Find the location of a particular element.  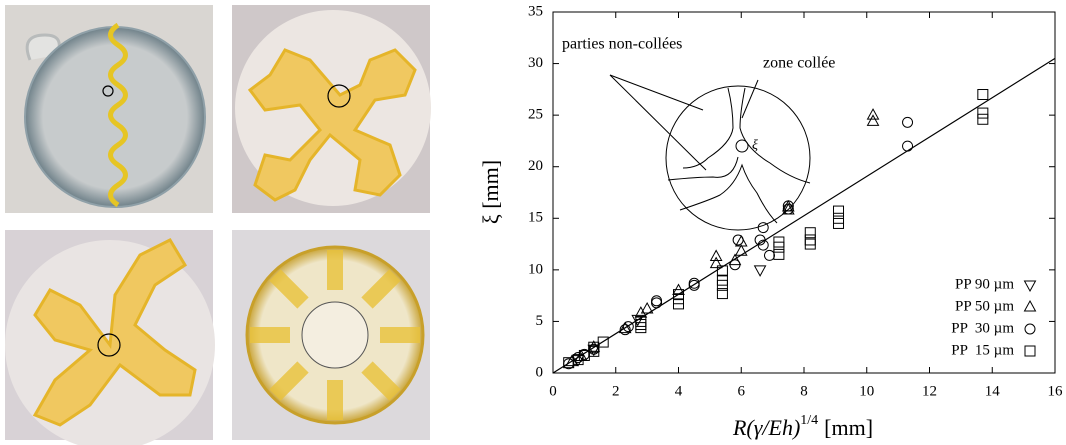

x-tick-label: 12 is located at coordinates (929, 391).